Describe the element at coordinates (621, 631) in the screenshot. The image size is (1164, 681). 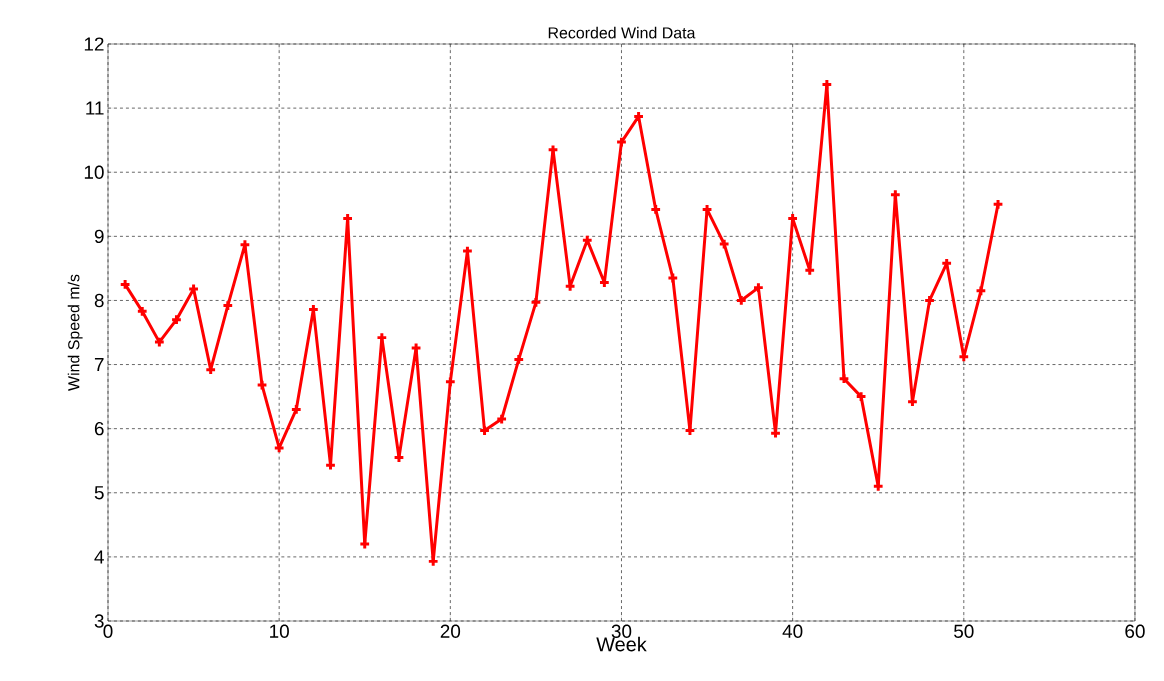
I see `x-tick-label: 30` at that location.